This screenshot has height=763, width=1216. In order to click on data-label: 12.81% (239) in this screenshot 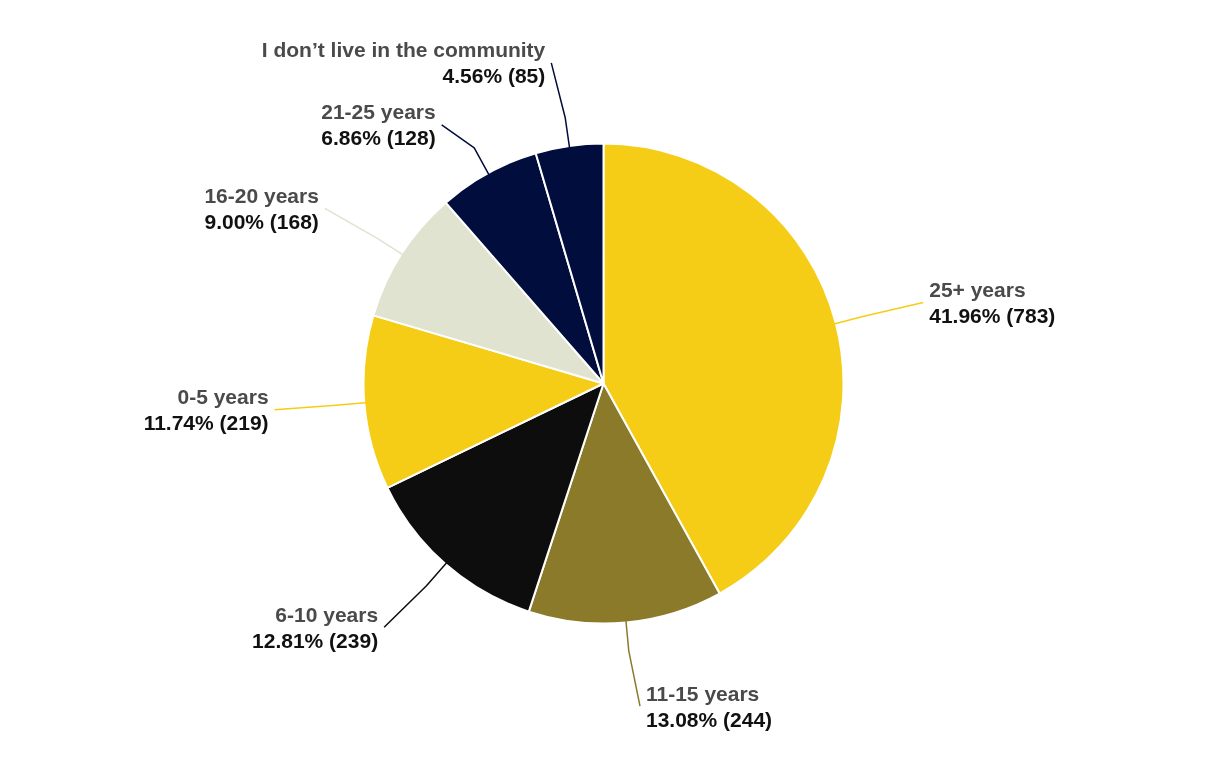, I will do `click(315, 640)`.